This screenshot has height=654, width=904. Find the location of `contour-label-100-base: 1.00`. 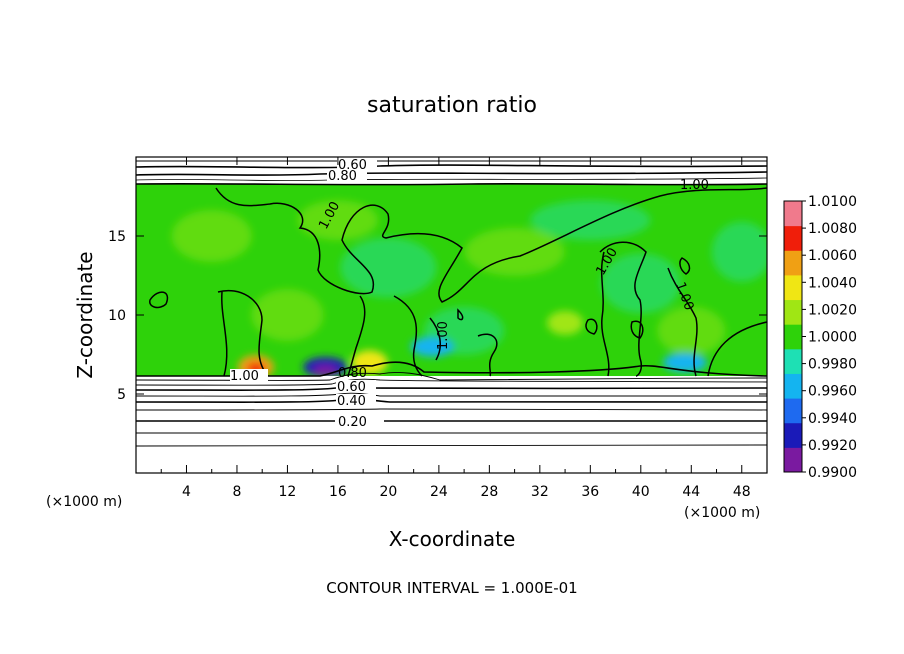

contour-label-100-base: 1.00 is located at coordinates (244, 376).